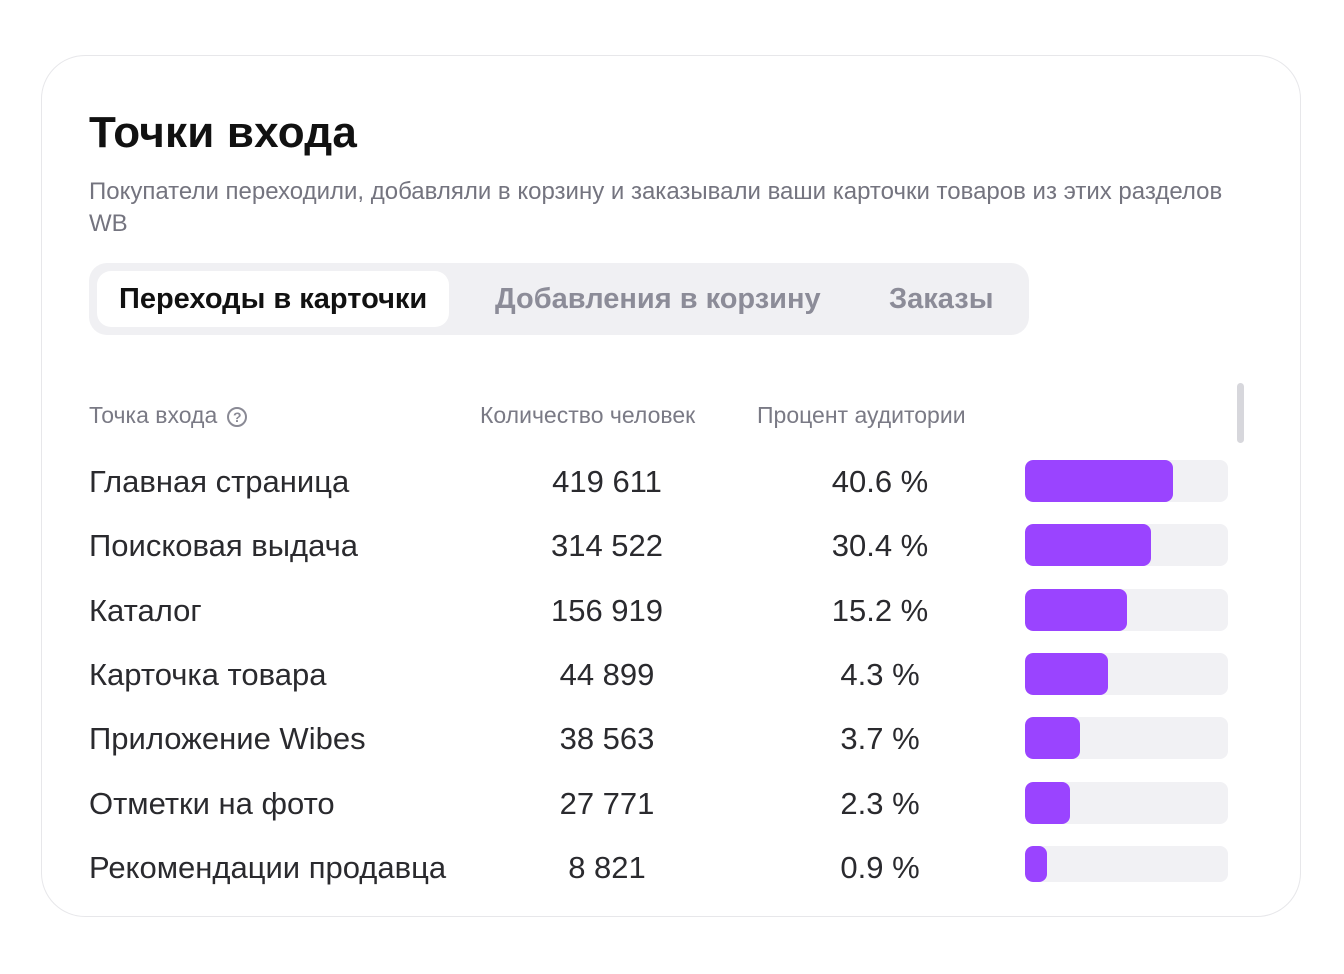 The image size is (1344, 974). Describe the element at coordinates (880, 803) in the screenshot. I see `row-audience-percent: 2.3 %` at that location.